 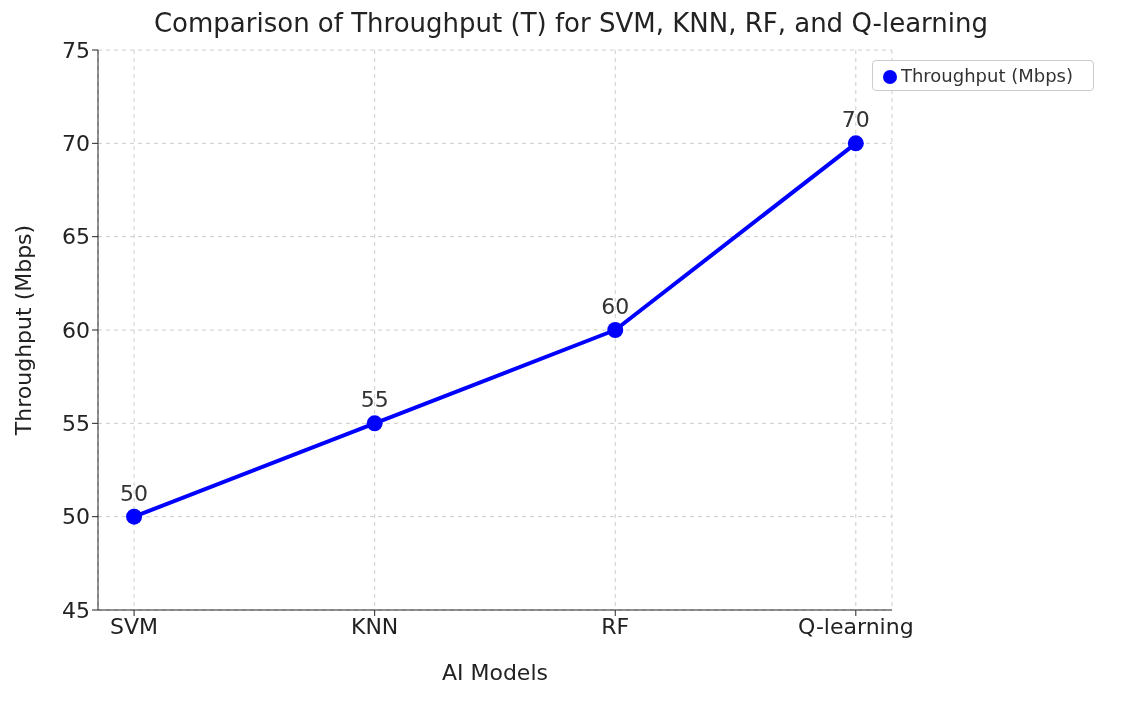 I want to click on y-tick-label: 45, so click(x=76, y=610).